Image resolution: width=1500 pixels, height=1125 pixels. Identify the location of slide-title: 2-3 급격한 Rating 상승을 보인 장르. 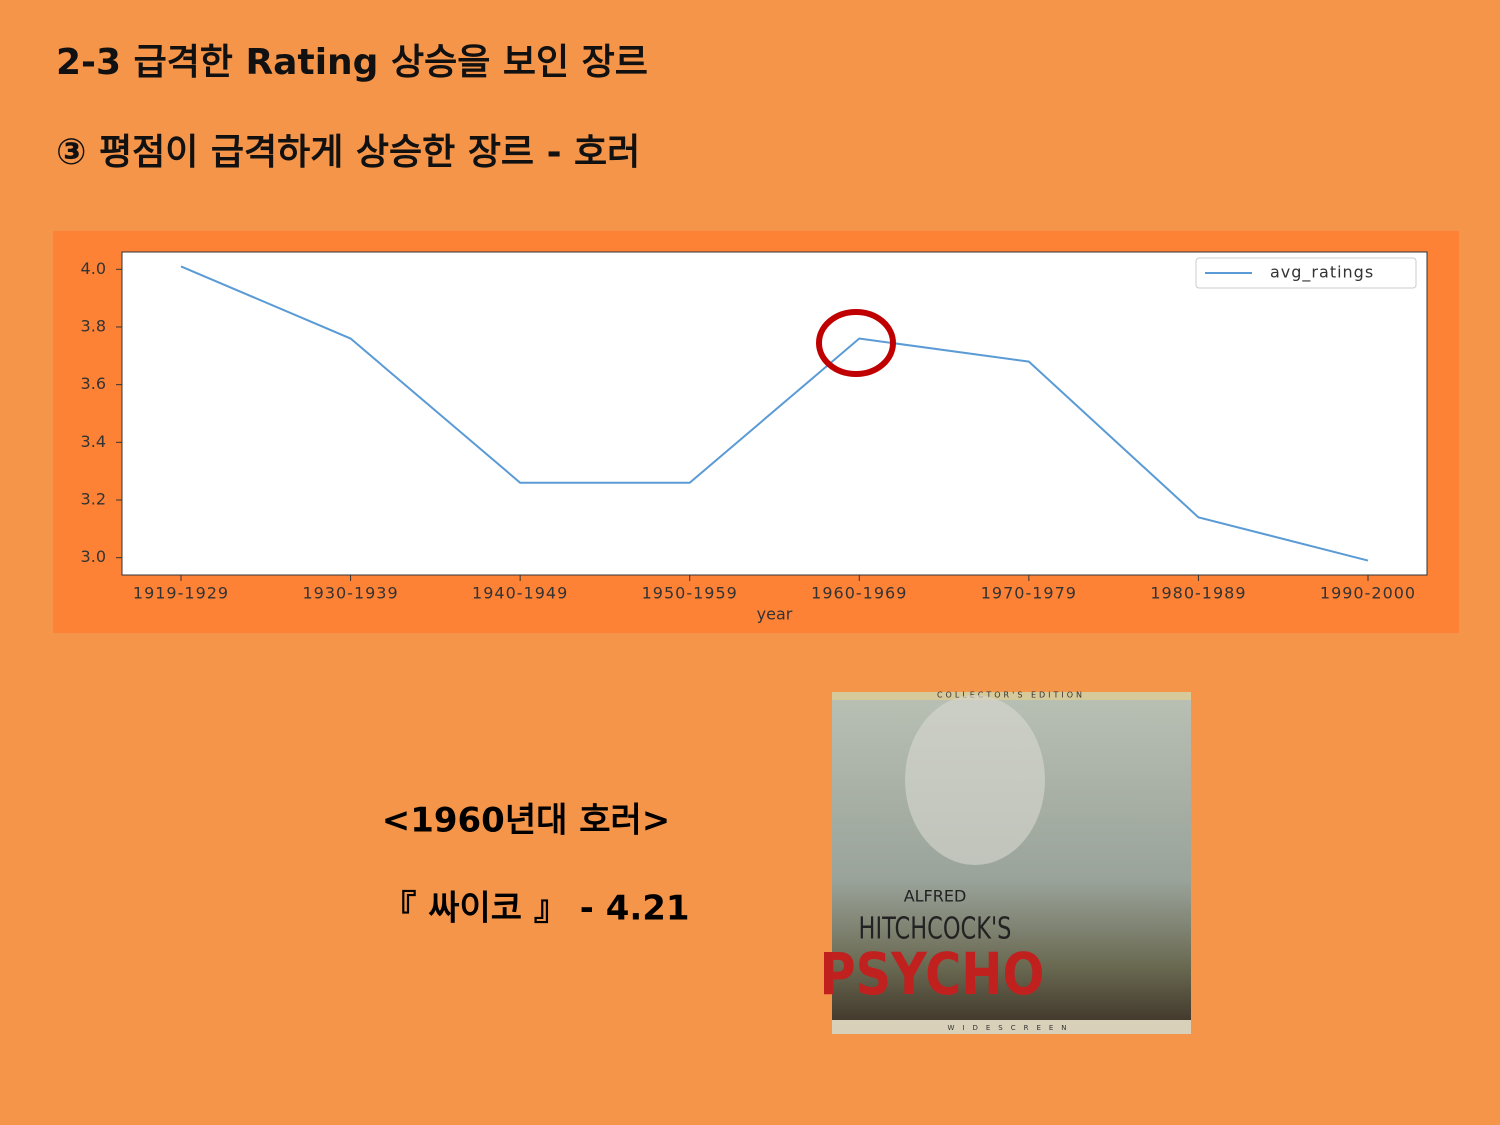
(352, 62).